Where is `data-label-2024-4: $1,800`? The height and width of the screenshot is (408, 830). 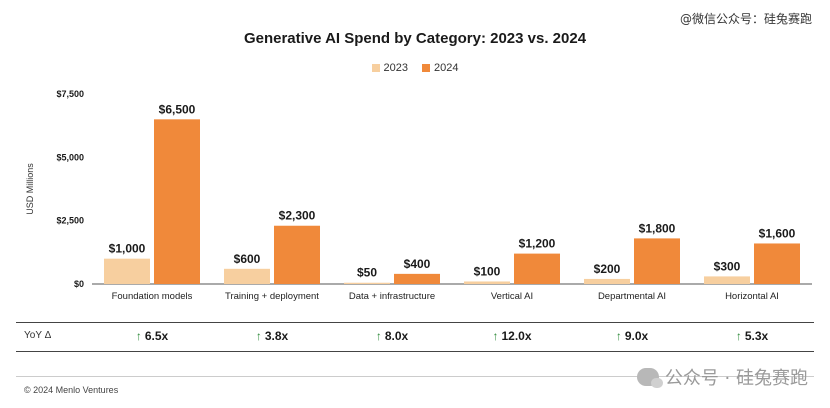 data-label-2024-4: $1,800 is located at coordinates (657, 228).